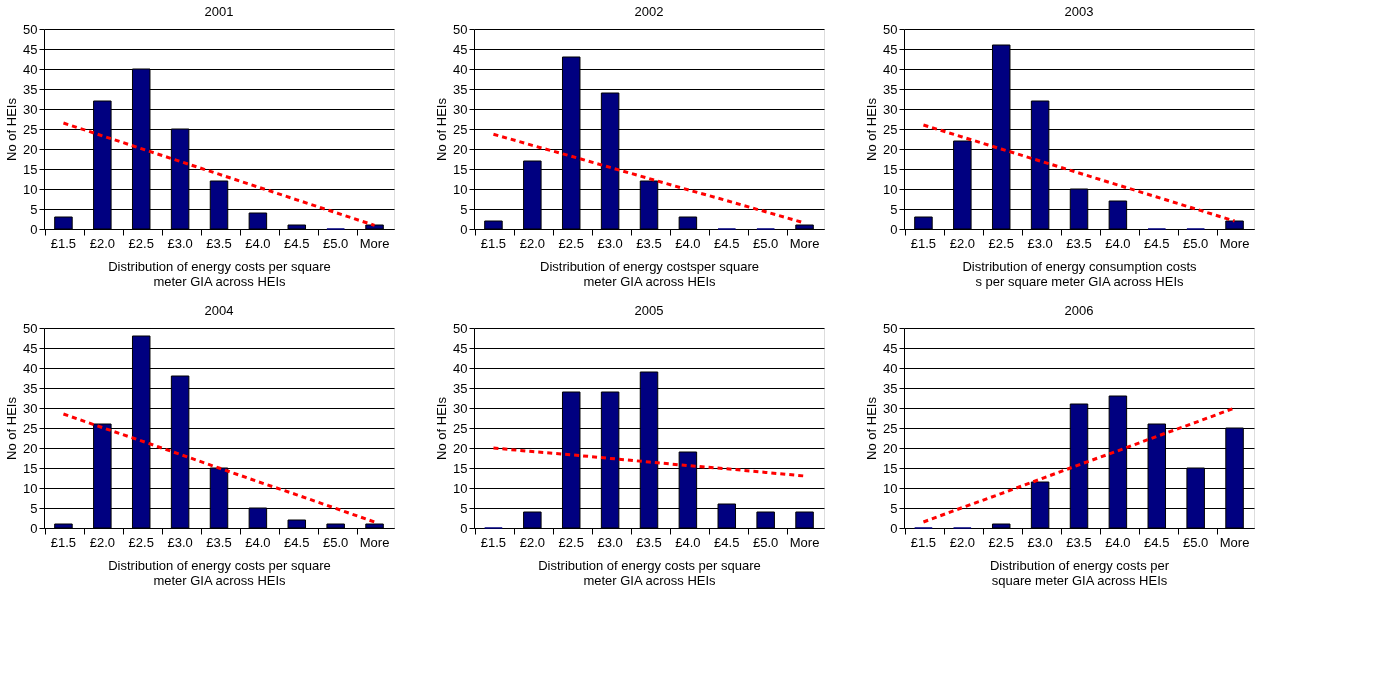 This screenshot has width=1399, height=693. I want to click on chart-title: 2003, so click(1079, 11).